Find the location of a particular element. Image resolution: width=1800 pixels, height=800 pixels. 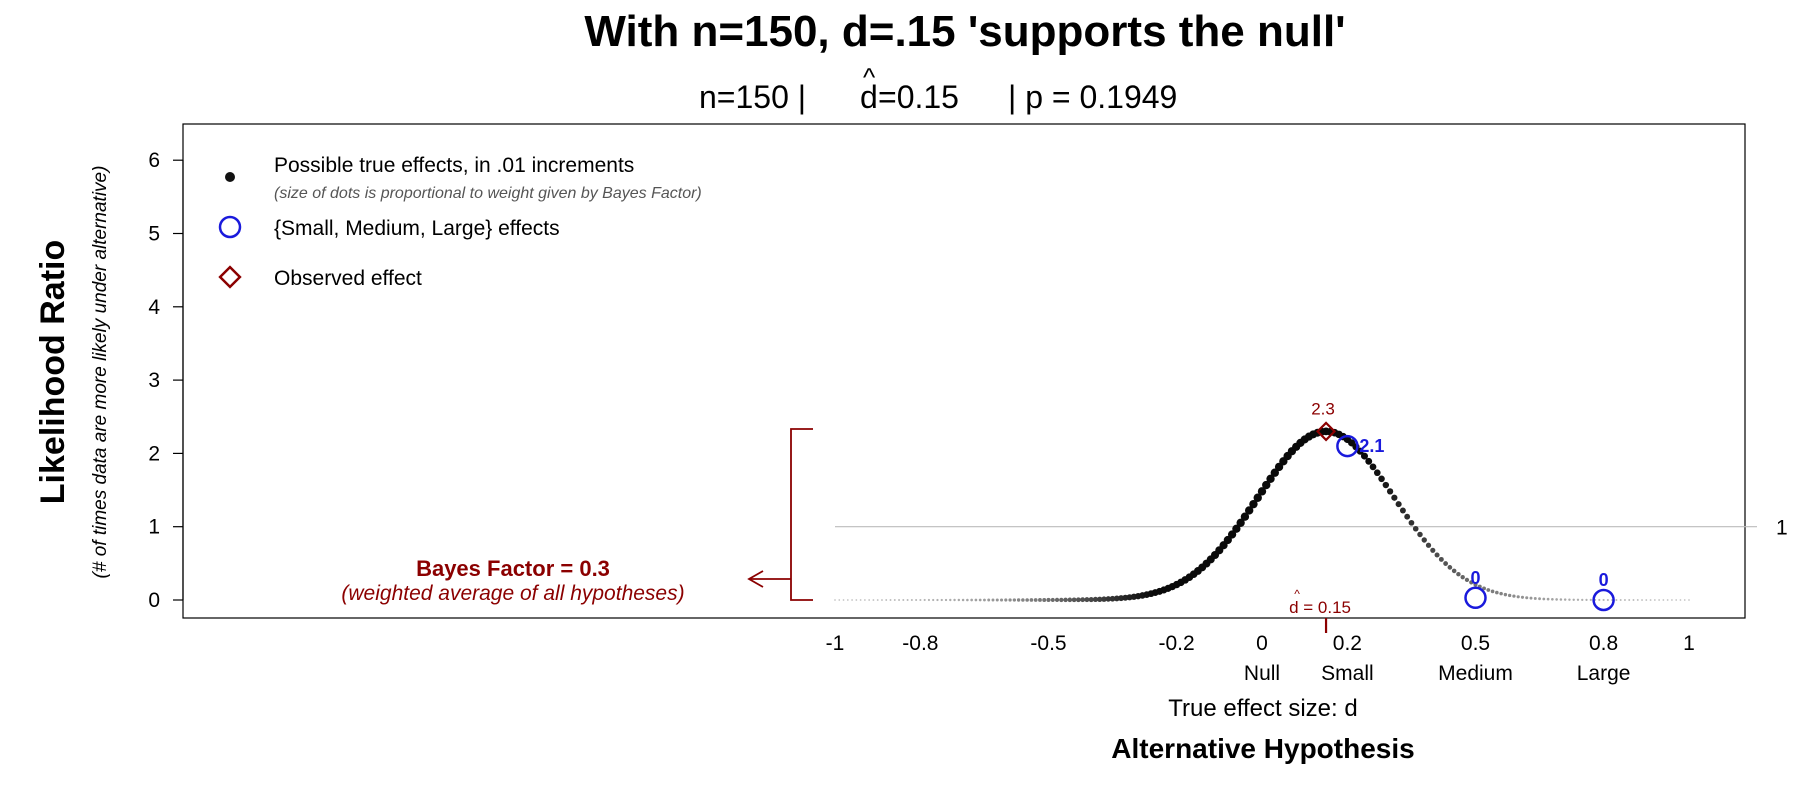

x-category-label: Null is located at coordinates (1262, 673).